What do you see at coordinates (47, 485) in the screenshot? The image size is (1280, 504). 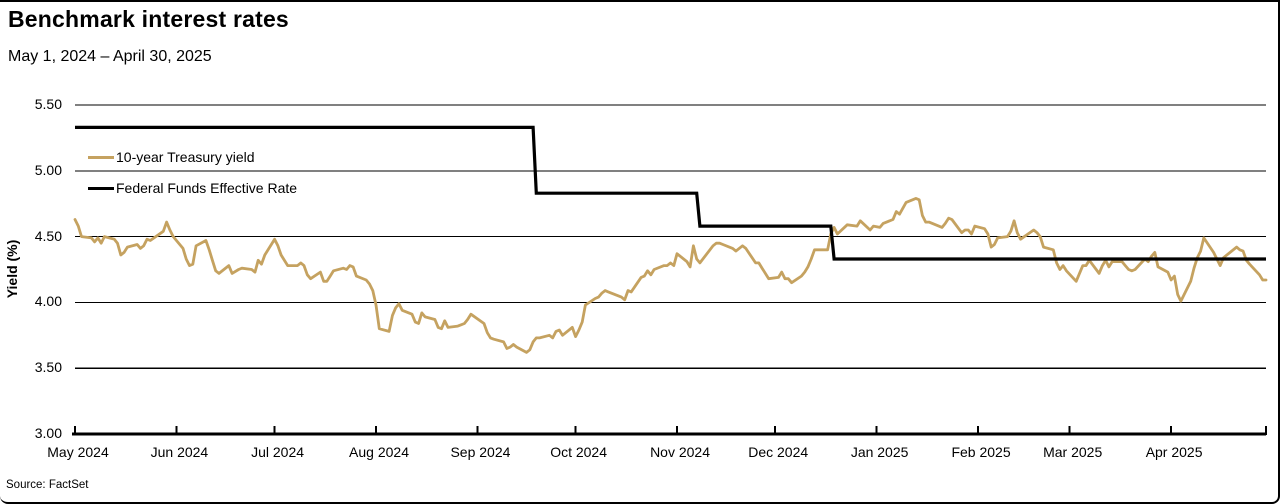 I see `source-note: Source: FactSet` at bounding box center [47, 485].